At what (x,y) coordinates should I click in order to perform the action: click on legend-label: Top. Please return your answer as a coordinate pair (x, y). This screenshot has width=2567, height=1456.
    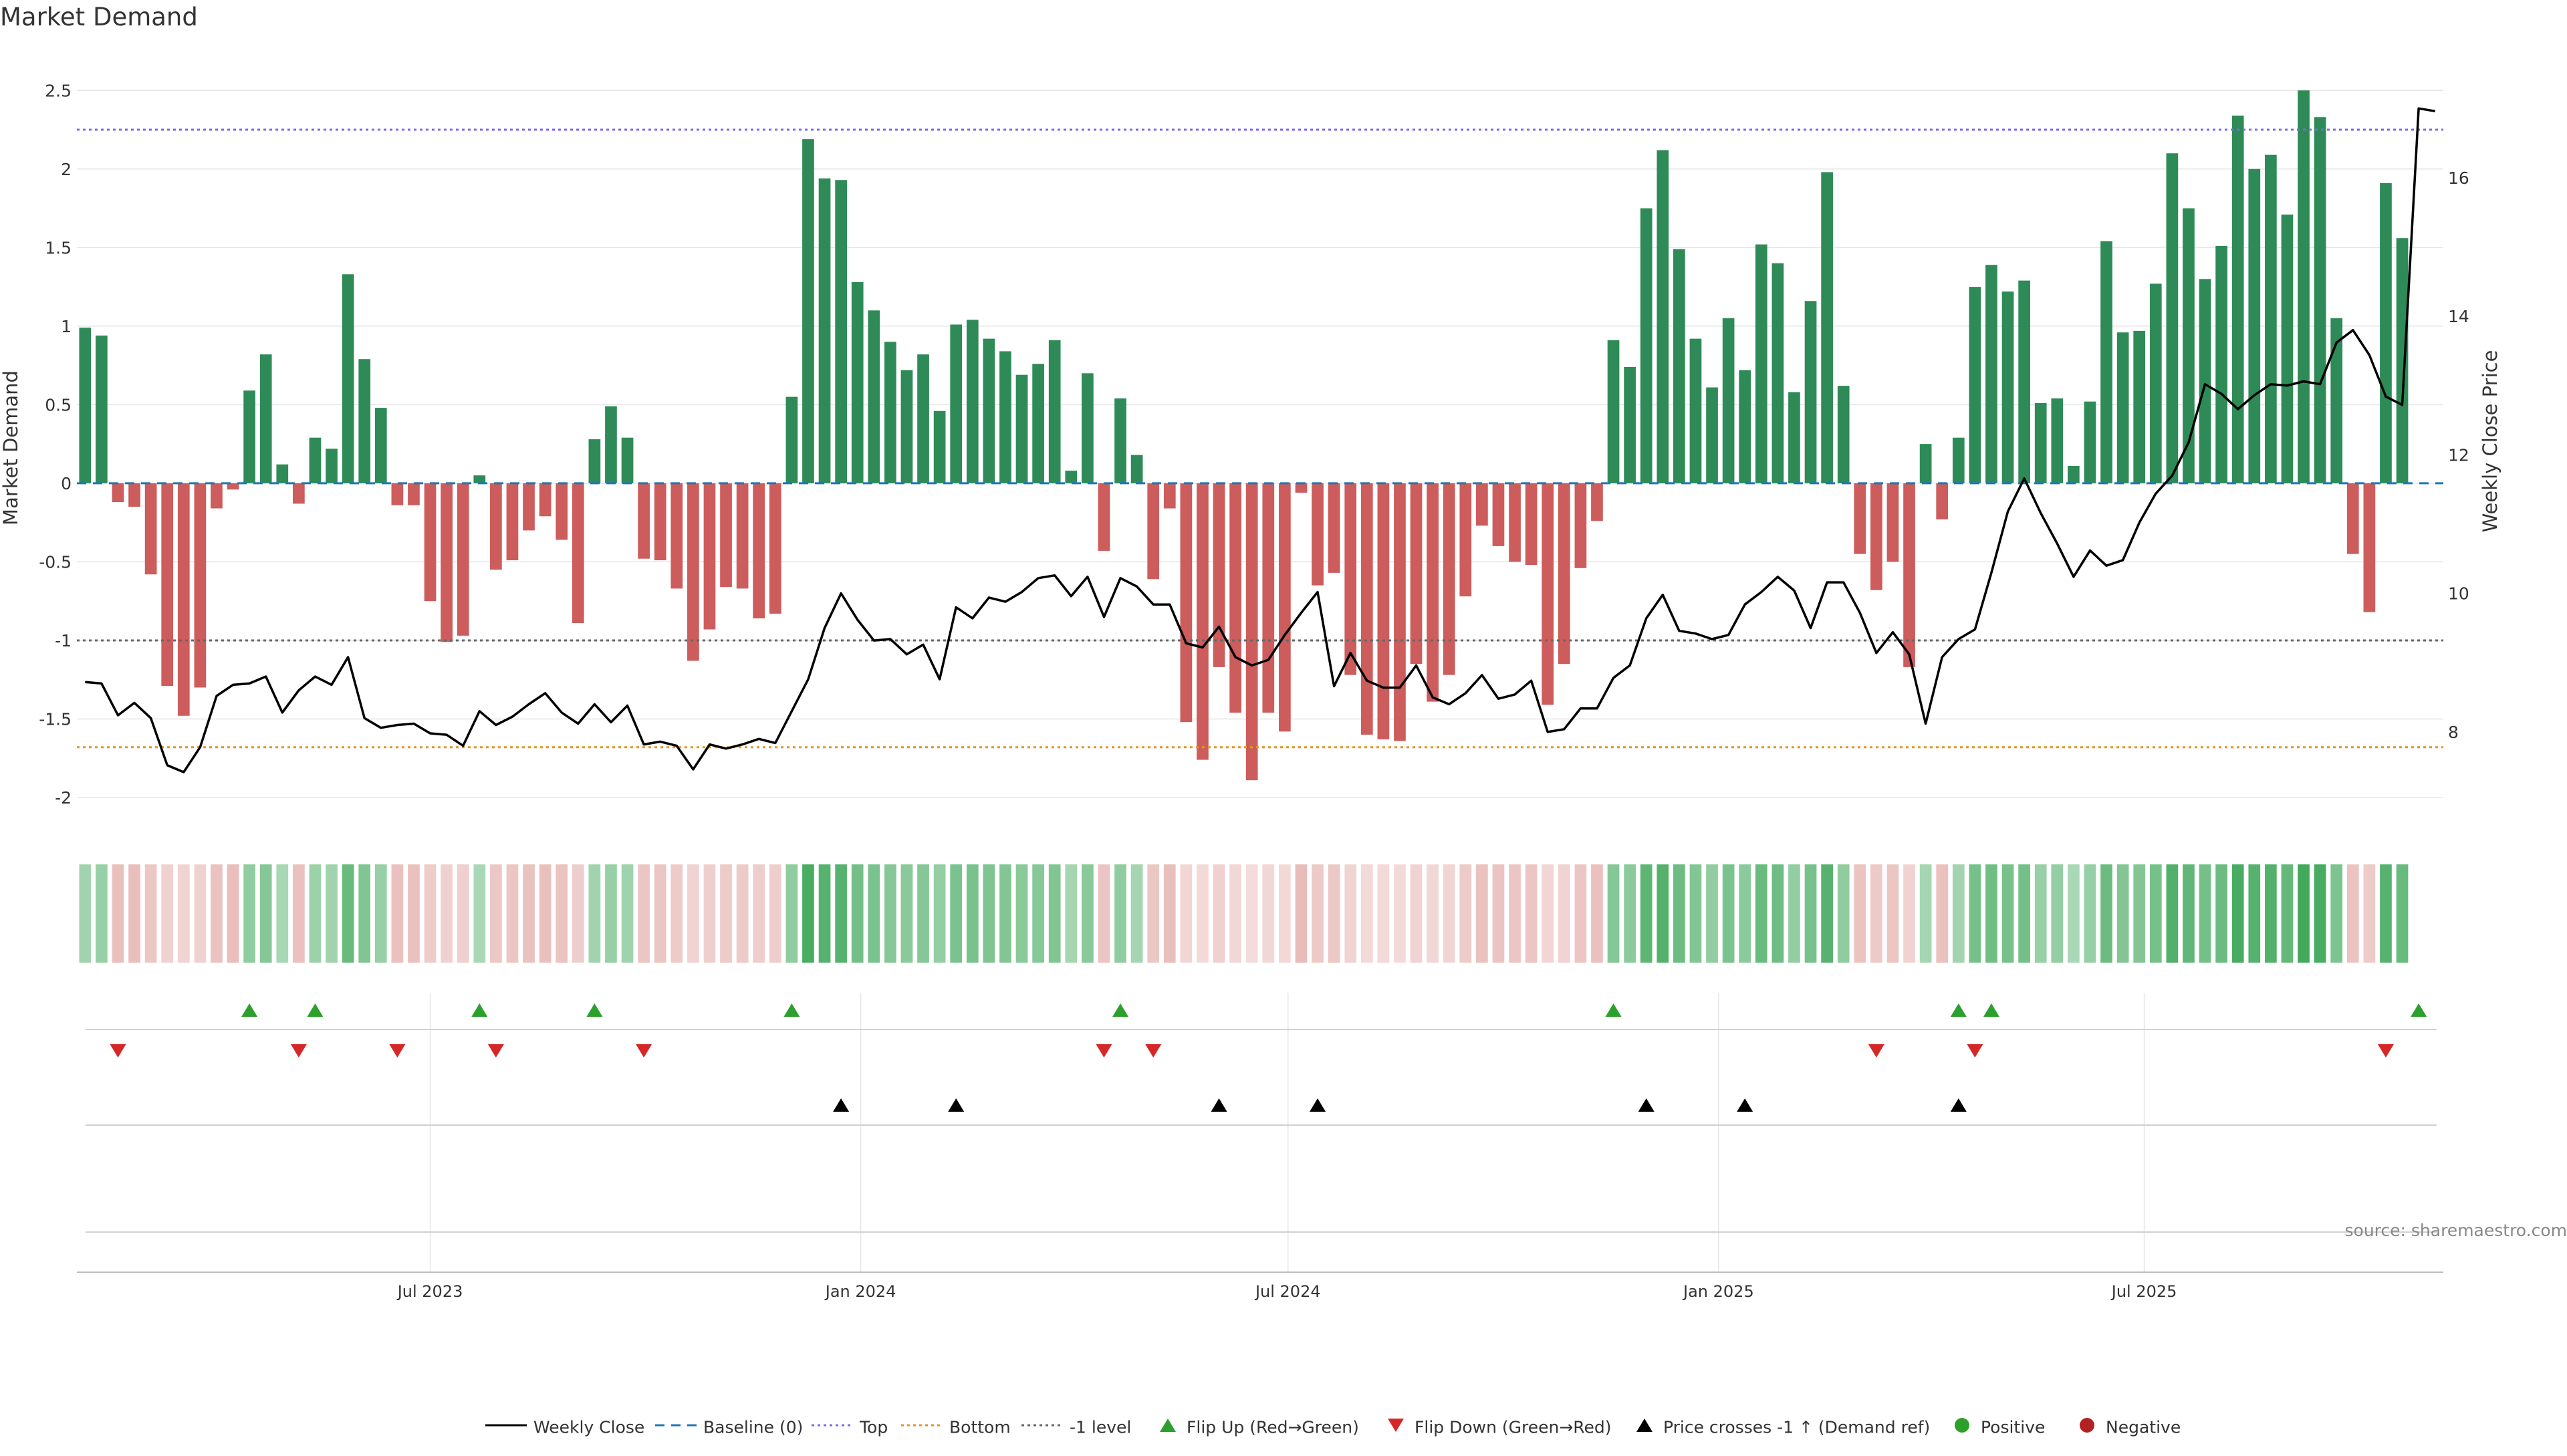
    Looking at the image, I should click on (874, 1427).